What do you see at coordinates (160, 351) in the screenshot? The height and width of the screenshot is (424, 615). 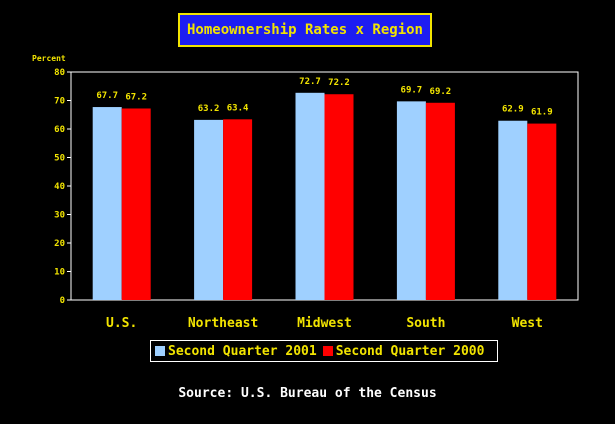 I see `legend-swatch-2001` at bounding box center [160, 351].